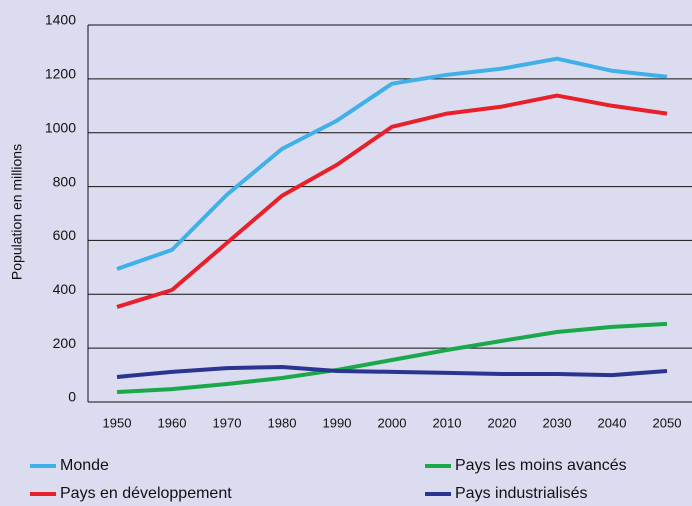 The height and width of the screenshot is (506, 692). What do you see at coordinates (502, 422) in the screenshot?
I see `x-tick-label: 2020` at bounding box center [502, 422].